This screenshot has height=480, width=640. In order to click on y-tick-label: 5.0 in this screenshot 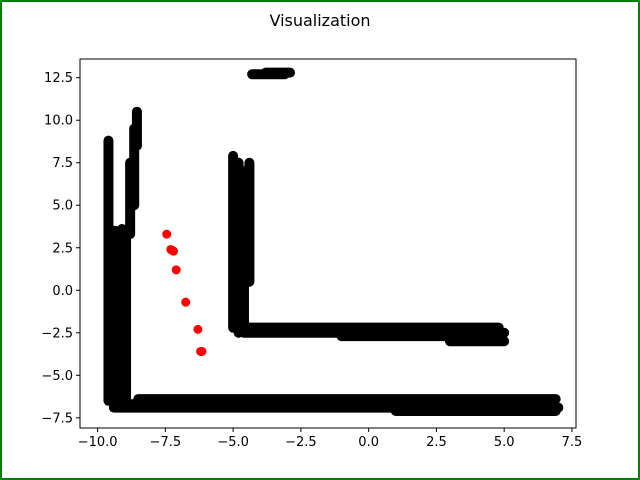, I will do `click(62, 206)`.